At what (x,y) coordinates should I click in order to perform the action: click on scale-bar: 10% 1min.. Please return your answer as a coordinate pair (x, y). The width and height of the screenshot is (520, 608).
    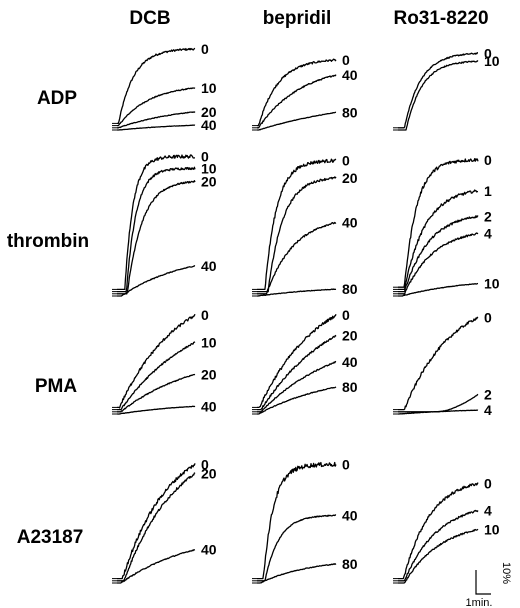
    Looking at the image, I should click on (489, 585).